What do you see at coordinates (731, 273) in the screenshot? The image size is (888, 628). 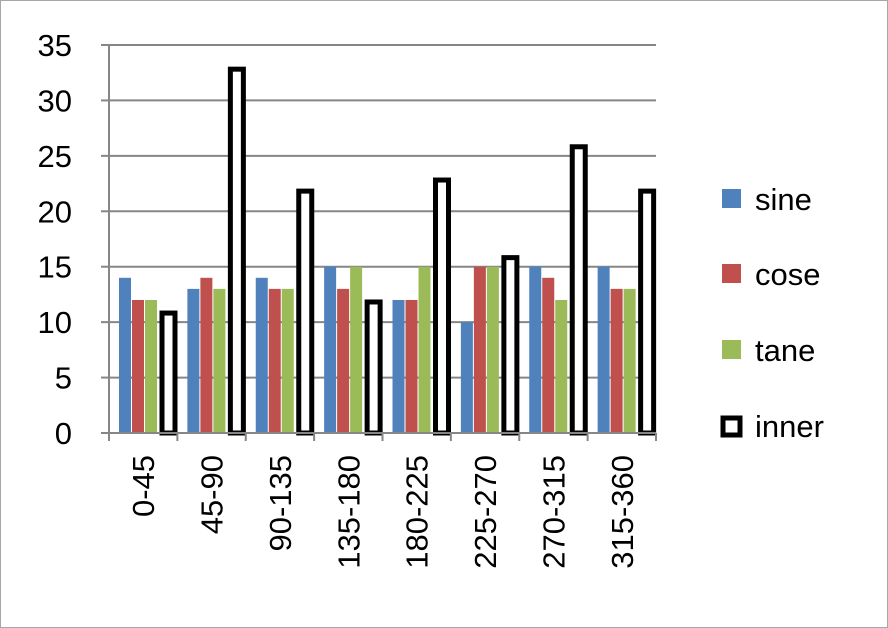 I see `legend-swatch-cose` at bounding box center [731, 273].